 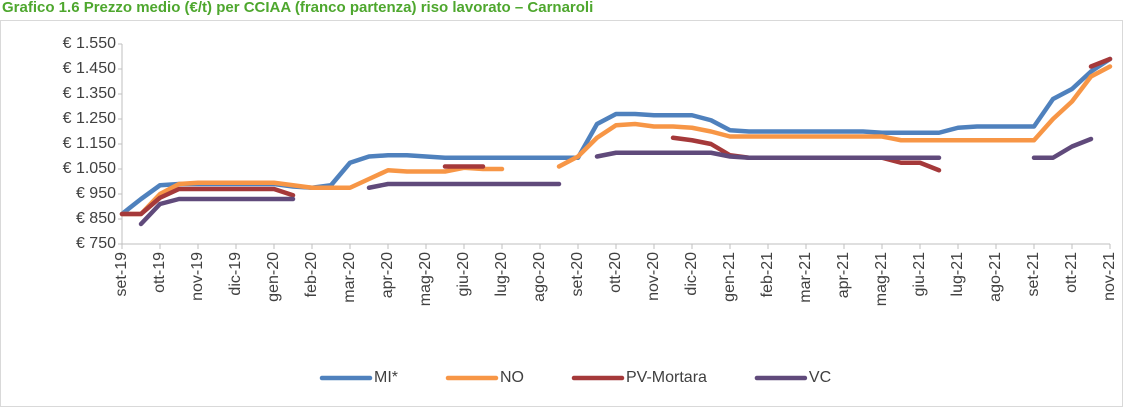 What do you see at coordinates (425, 279) in the screenshot?
I see `x-tick-label: mag-20` at bounding box center [425, 279].